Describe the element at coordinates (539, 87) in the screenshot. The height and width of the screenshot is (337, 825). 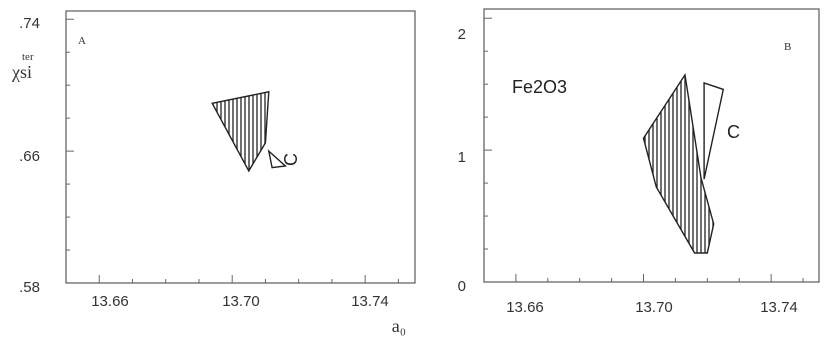
I see `annotation-label: Fe2O3` at that location.